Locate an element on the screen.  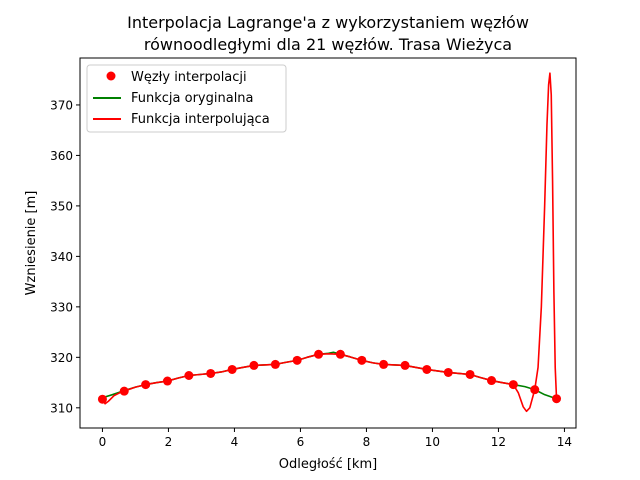
y-tick-label: 370 is located at coordinates (61, 105).